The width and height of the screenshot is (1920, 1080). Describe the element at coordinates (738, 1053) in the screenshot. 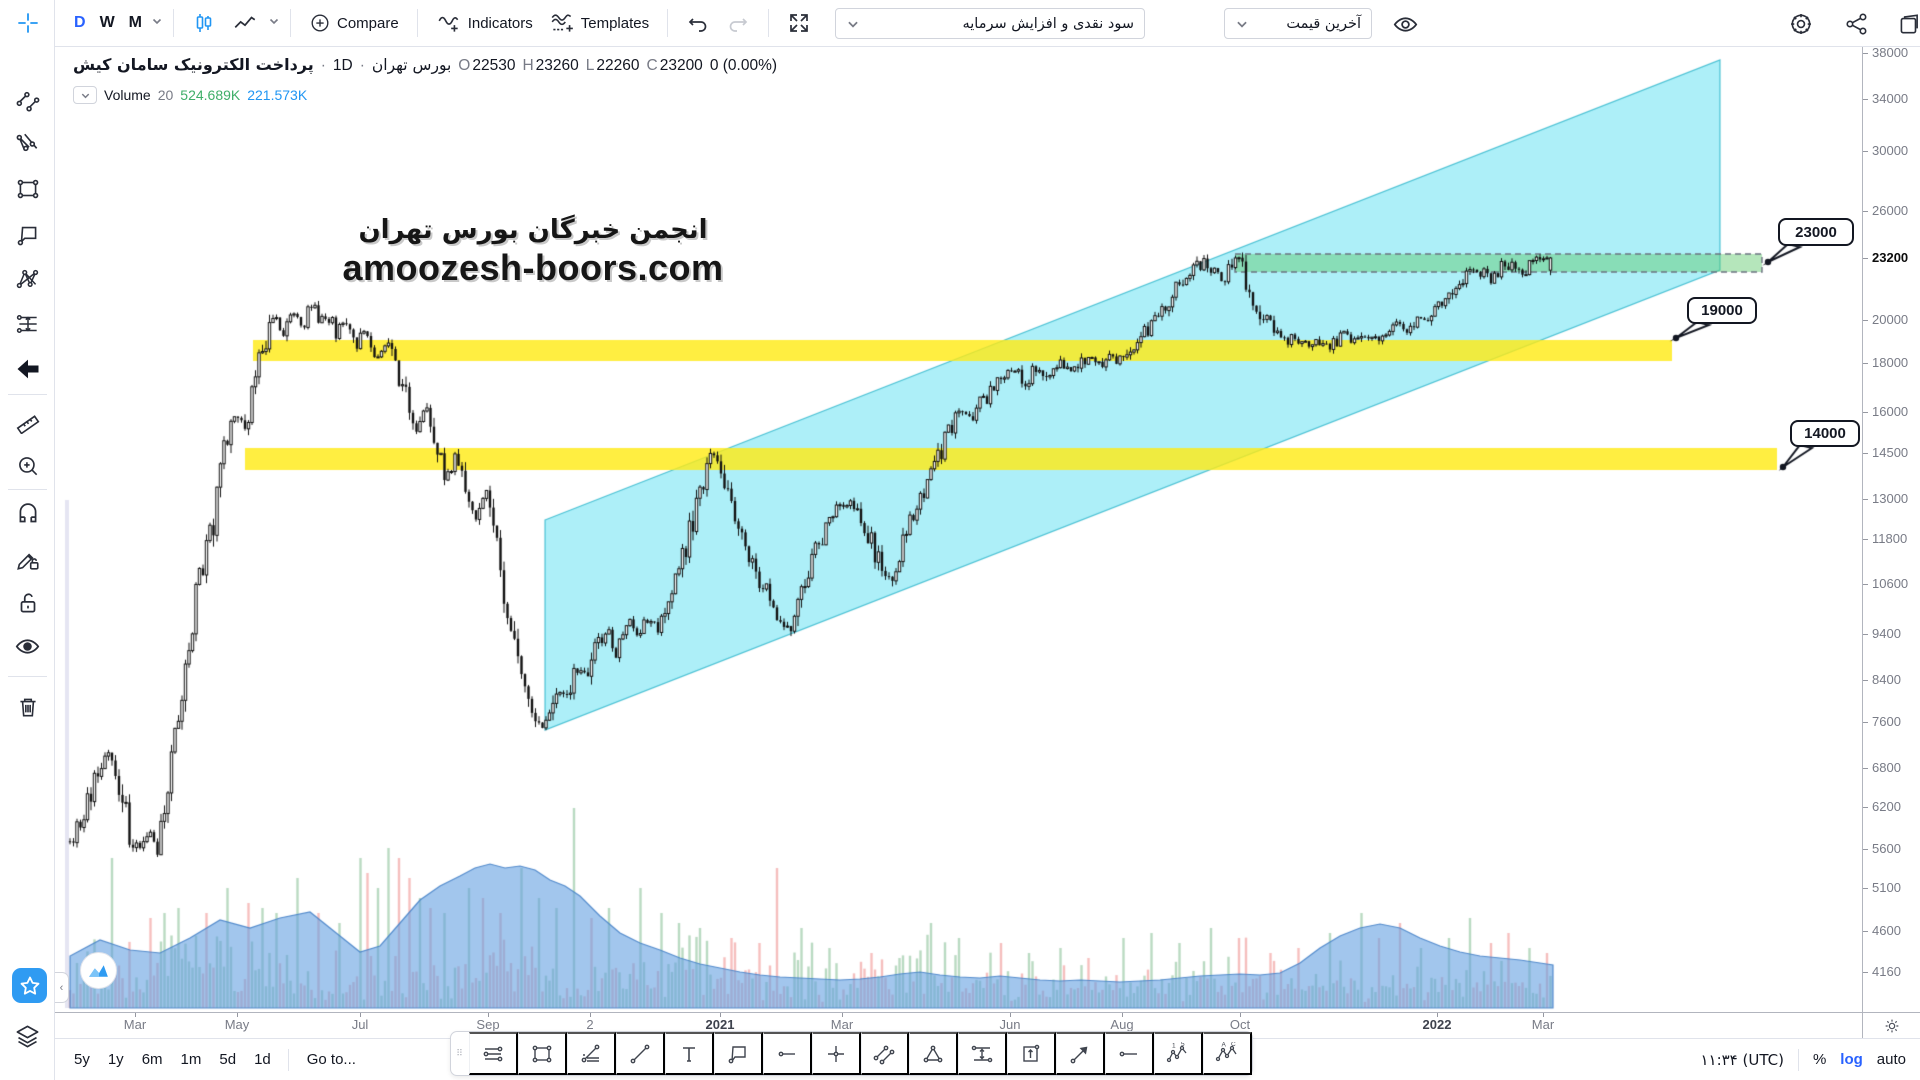

I see `tool-callout-icon` at that location.